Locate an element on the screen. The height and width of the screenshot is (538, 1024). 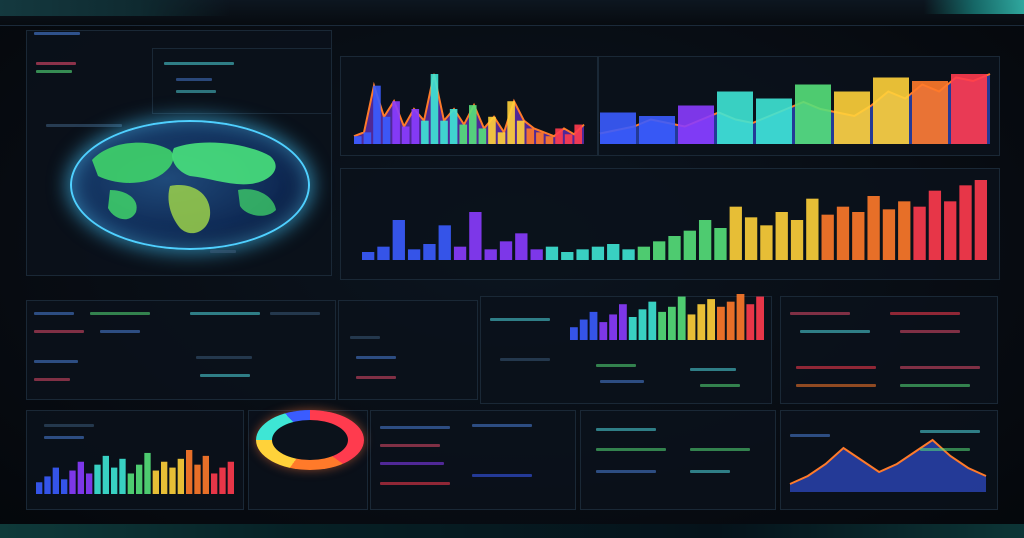
top-right-glow is located at coordinates (974, 7).